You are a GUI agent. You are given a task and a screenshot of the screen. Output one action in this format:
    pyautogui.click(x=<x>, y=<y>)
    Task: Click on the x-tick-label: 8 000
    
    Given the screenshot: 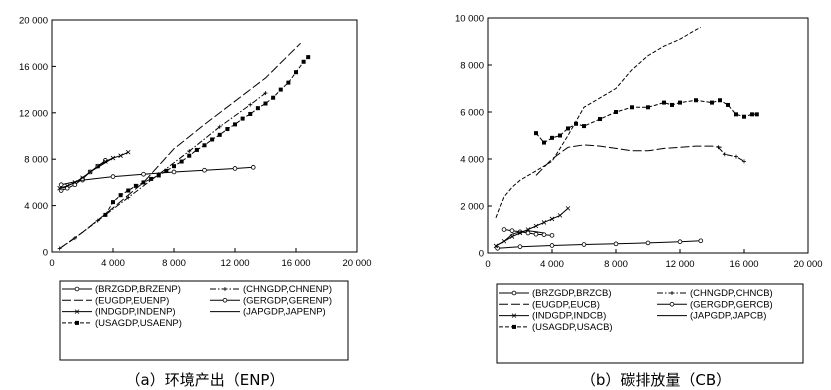 What is the action you would take?
    pyautogui.click(x=174, y=263)
    